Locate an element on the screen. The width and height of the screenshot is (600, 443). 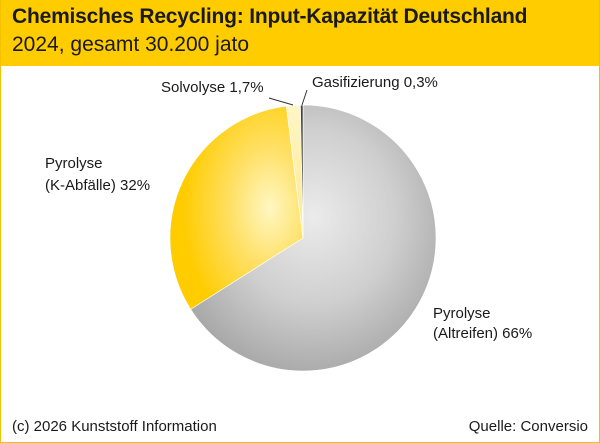
copyright-text: (c) 2026 Kunststoff Information is located at coordinates (114, 426).